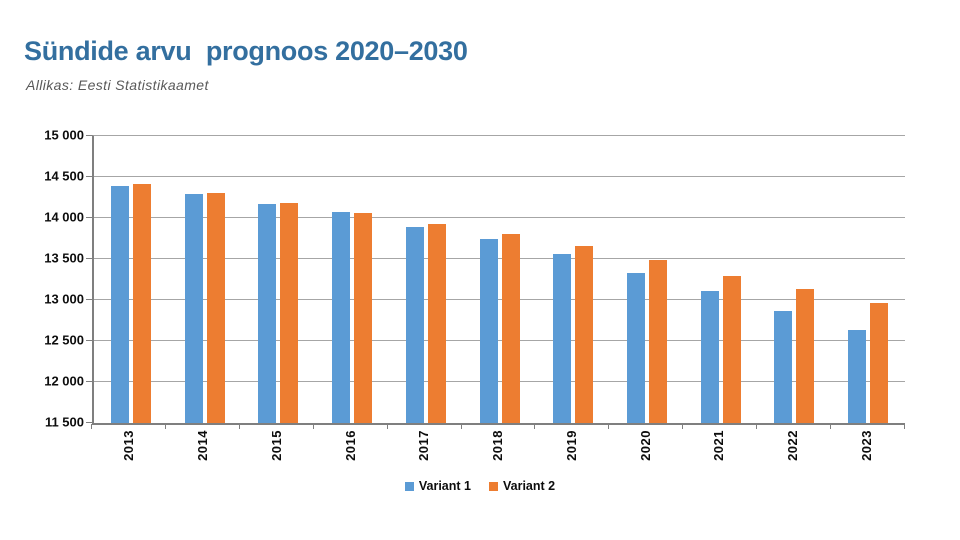 The width and height of the screenshot is (960, 540). What do you see at coordinates (215, 308) in the screenshot?
I see `bar-variant2-2014` at bounding box center [215, 308].